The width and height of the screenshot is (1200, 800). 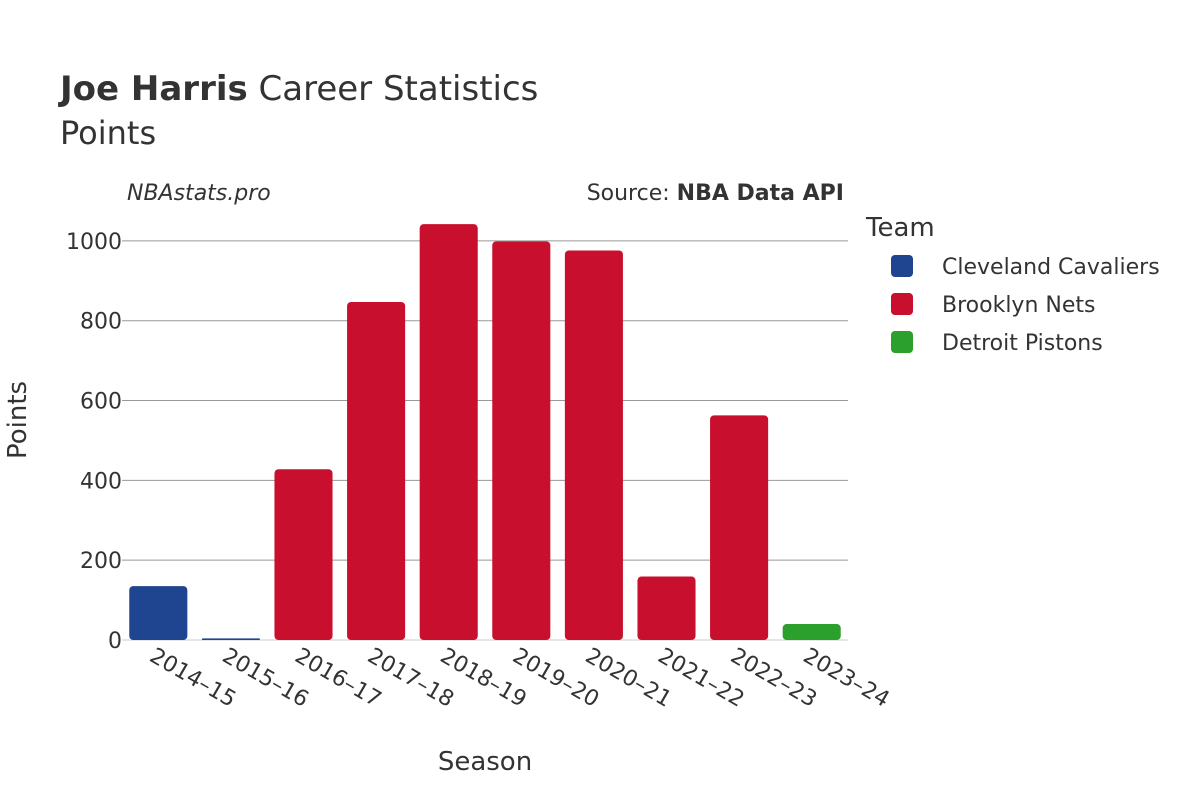 I want to click on bar-2017–18, so click(x=376, y=470).